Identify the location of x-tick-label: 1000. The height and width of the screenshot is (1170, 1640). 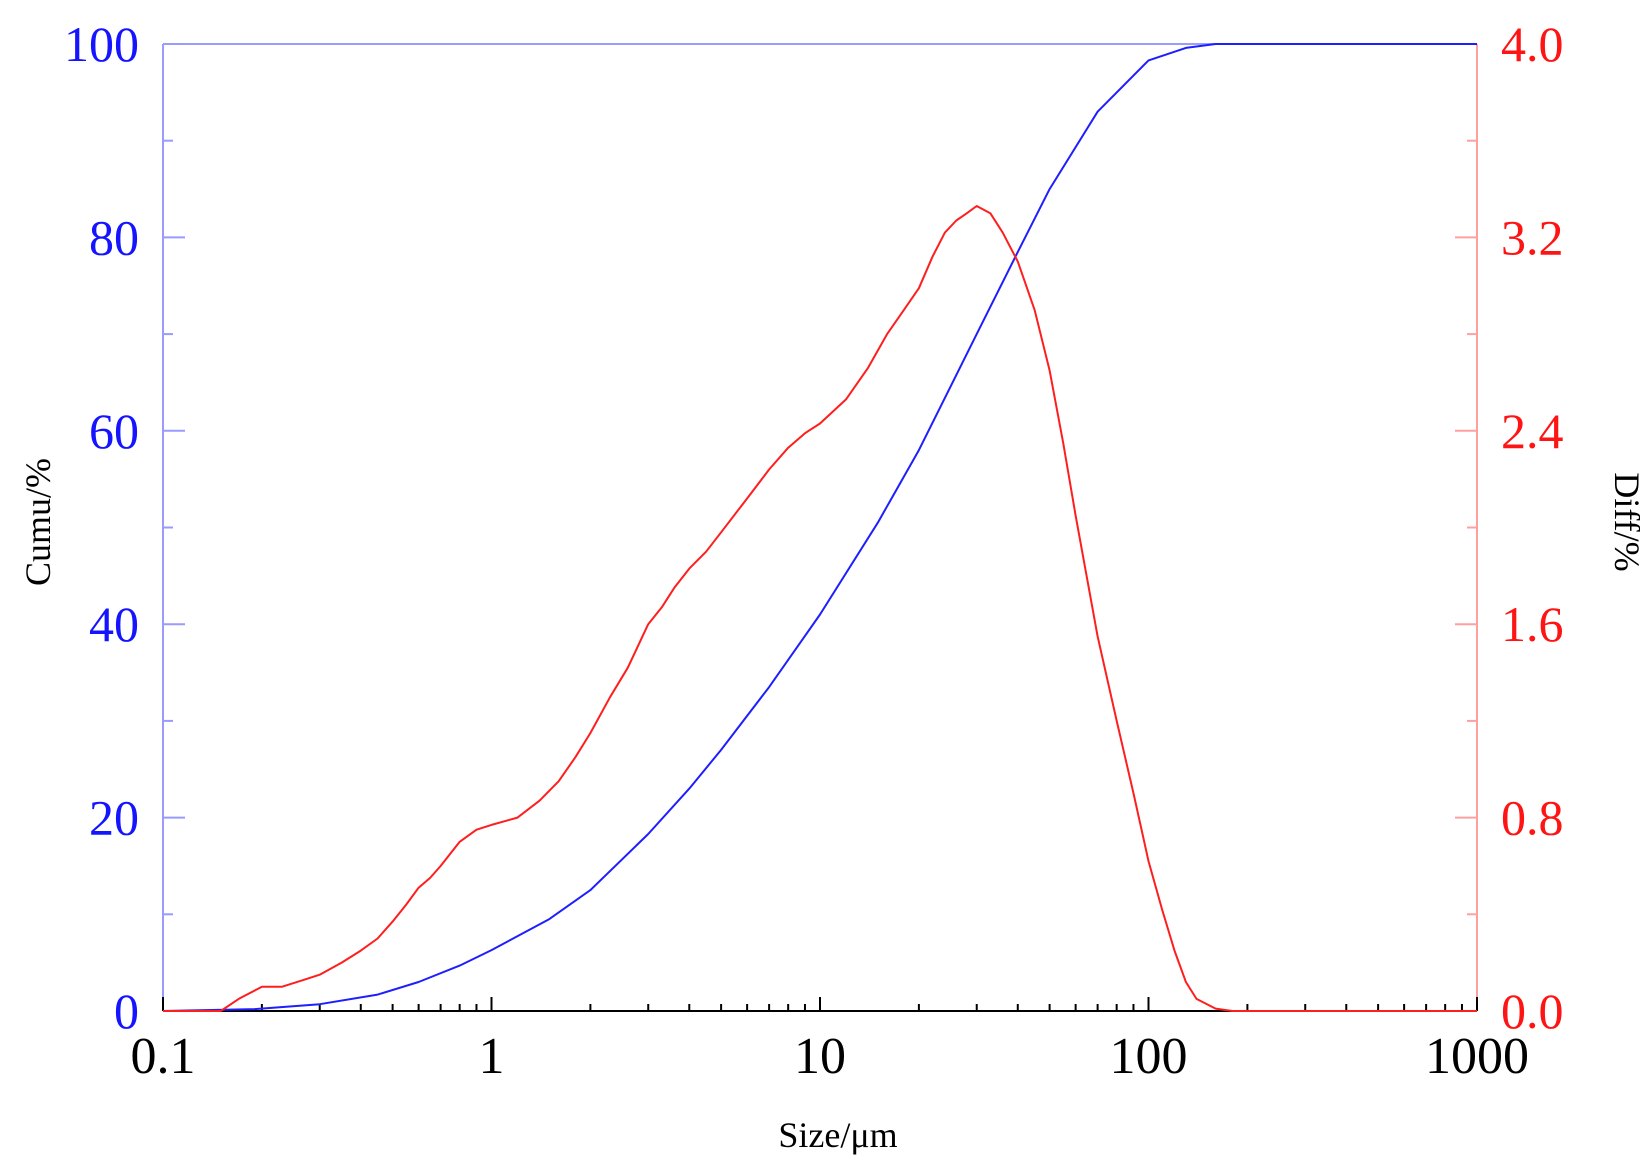
(1477, 1056).